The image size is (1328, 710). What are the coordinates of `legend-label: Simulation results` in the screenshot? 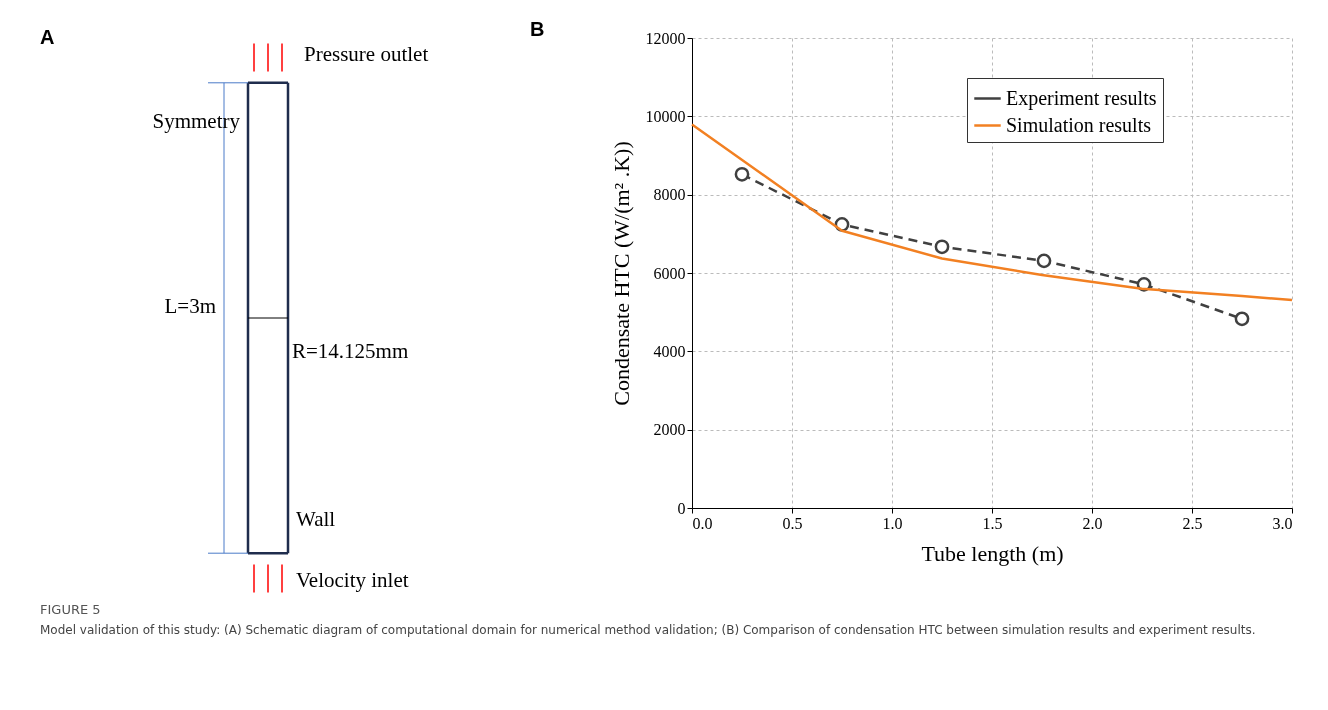 It's located at (1079, 124).